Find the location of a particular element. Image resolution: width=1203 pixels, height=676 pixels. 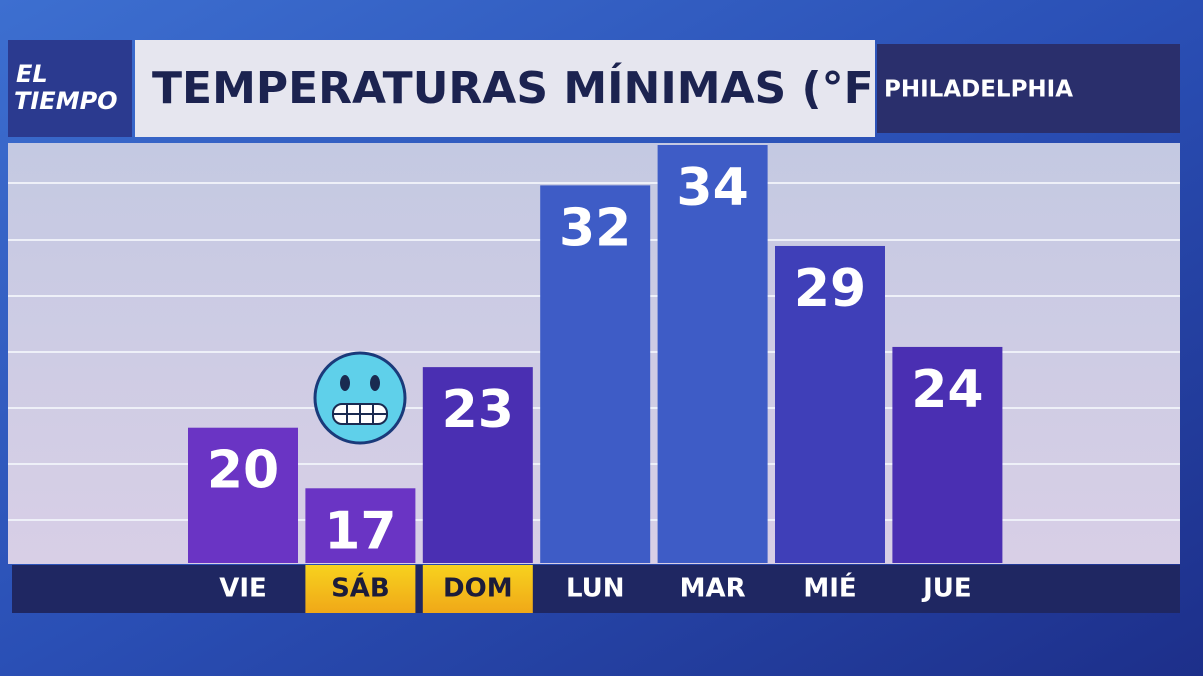

logo-box is located at coordinates (70, 88).